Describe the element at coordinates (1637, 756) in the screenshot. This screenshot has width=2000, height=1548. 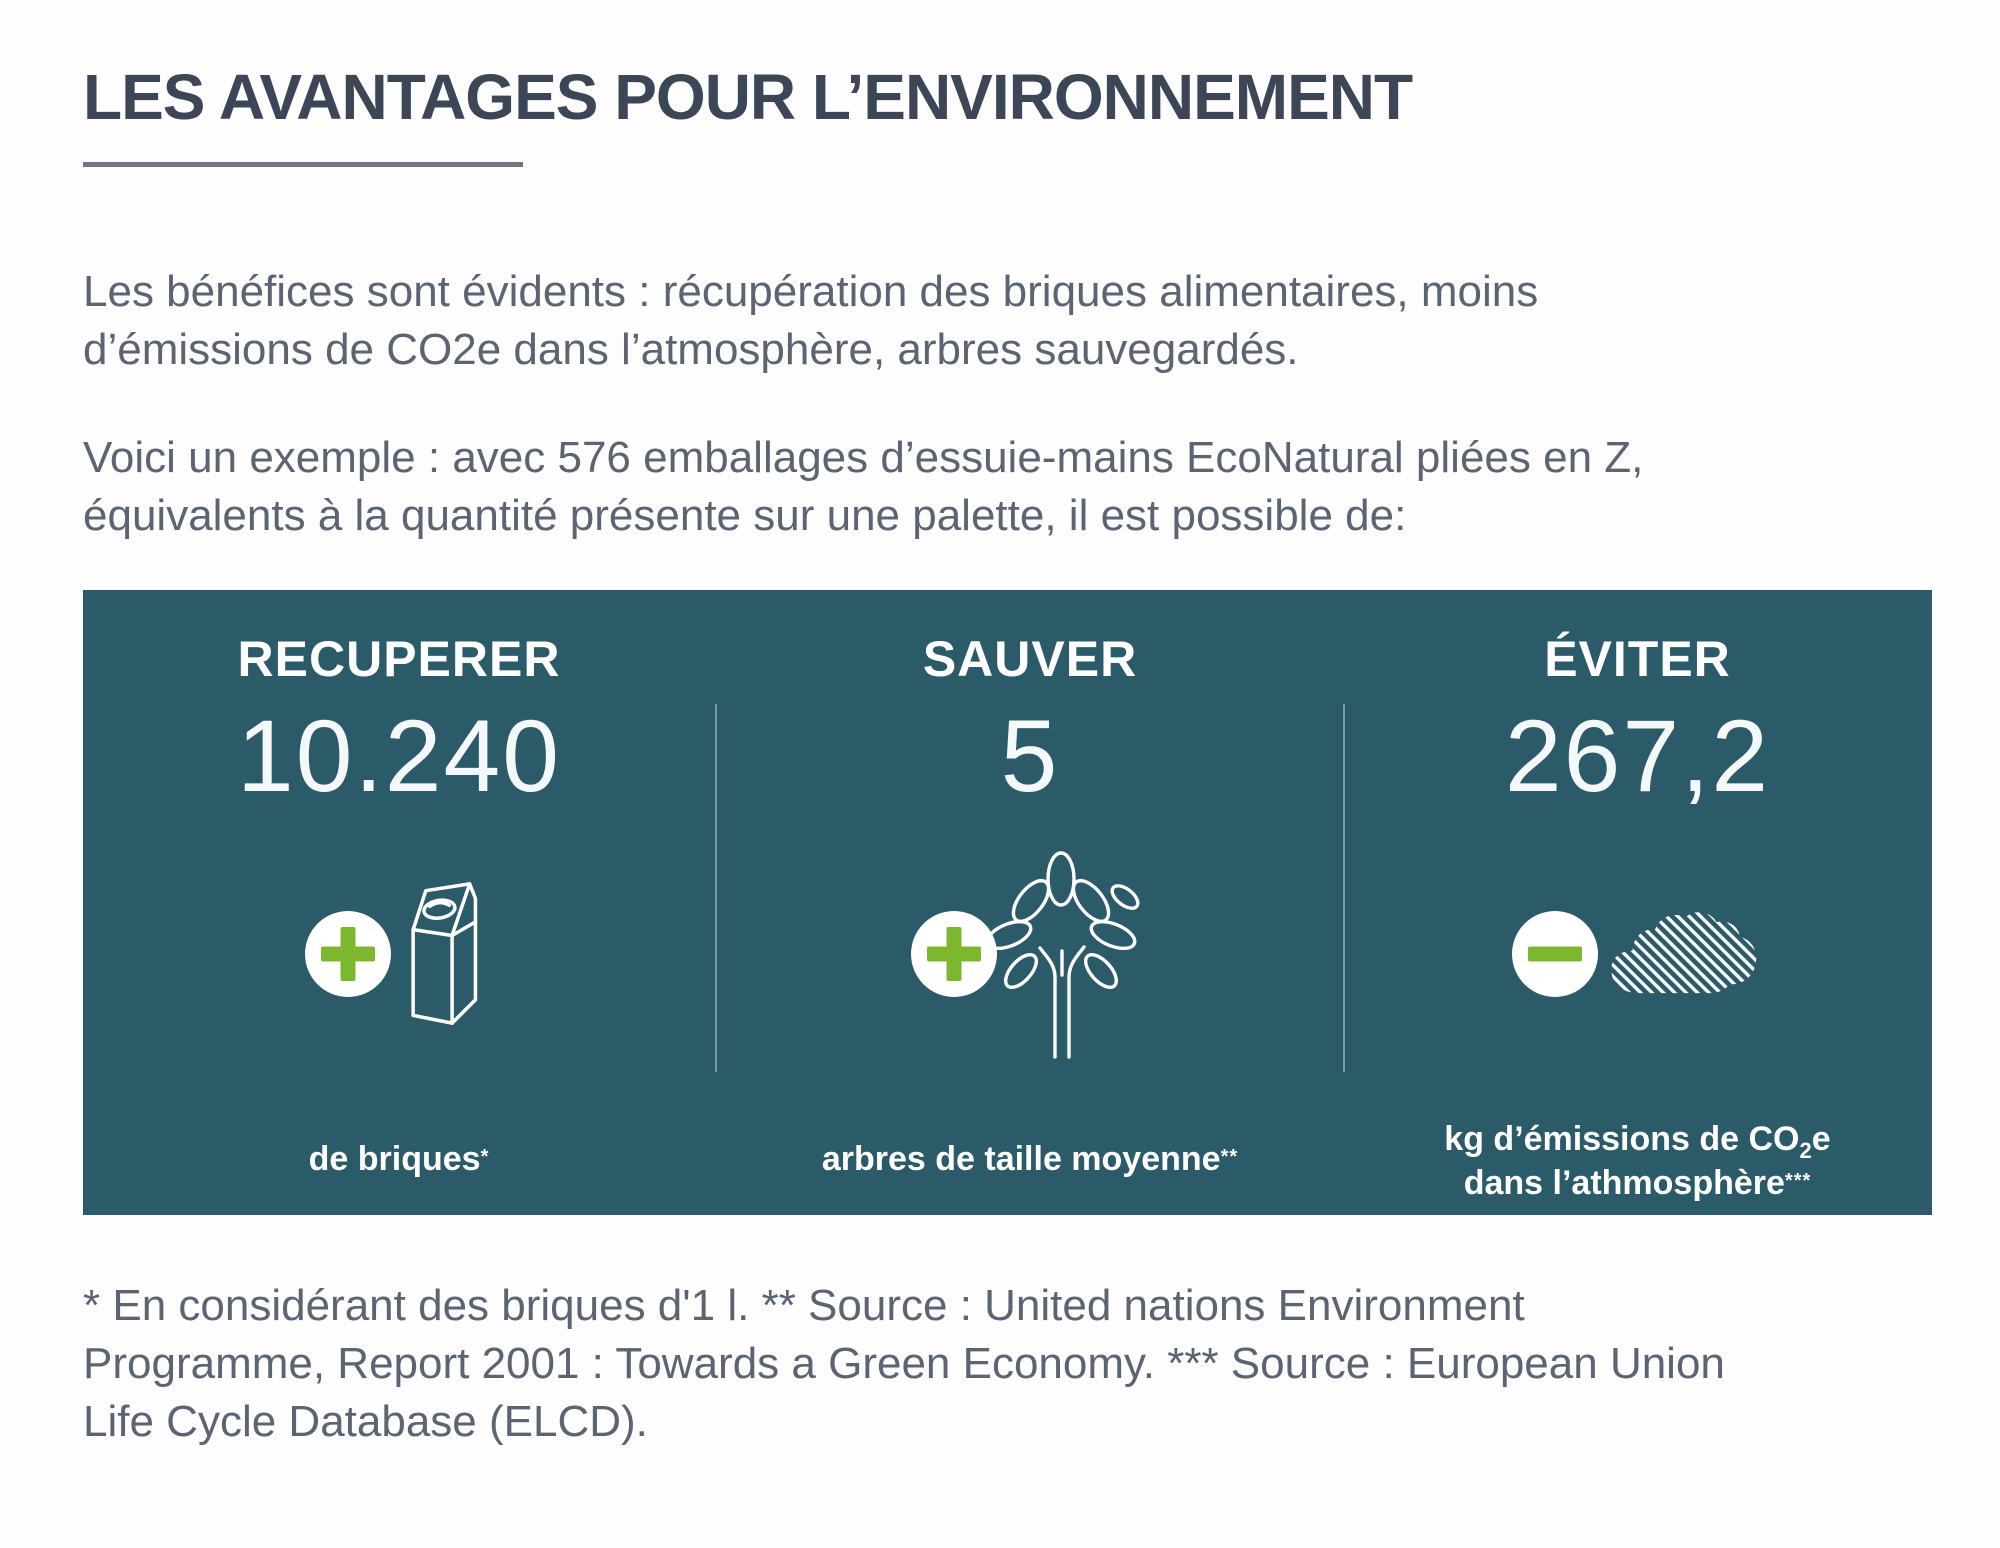
I see `stat-value-co2: 267,2` at that location.